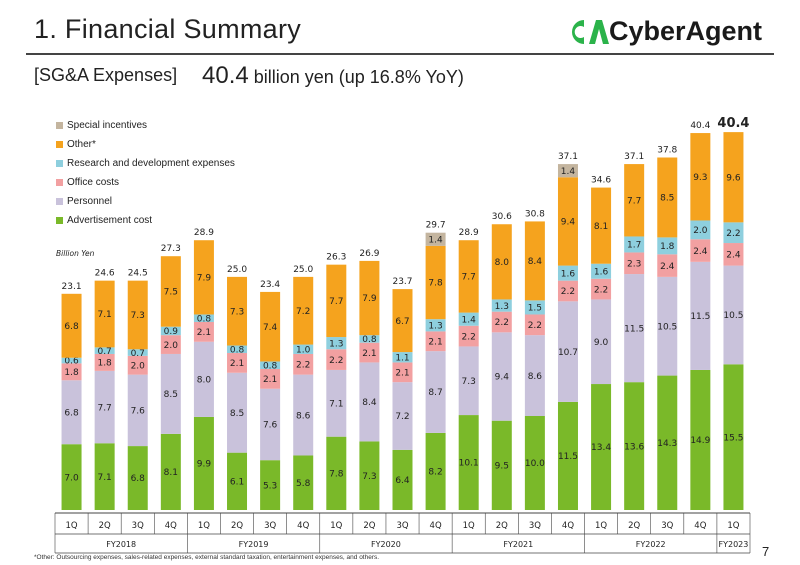 The width and height of the screenshot is (800, 565). What do you see at coordinates (145, 144) in the screenshot?
I see `legend-item-other: Other*` at bounding box center [145, 144].